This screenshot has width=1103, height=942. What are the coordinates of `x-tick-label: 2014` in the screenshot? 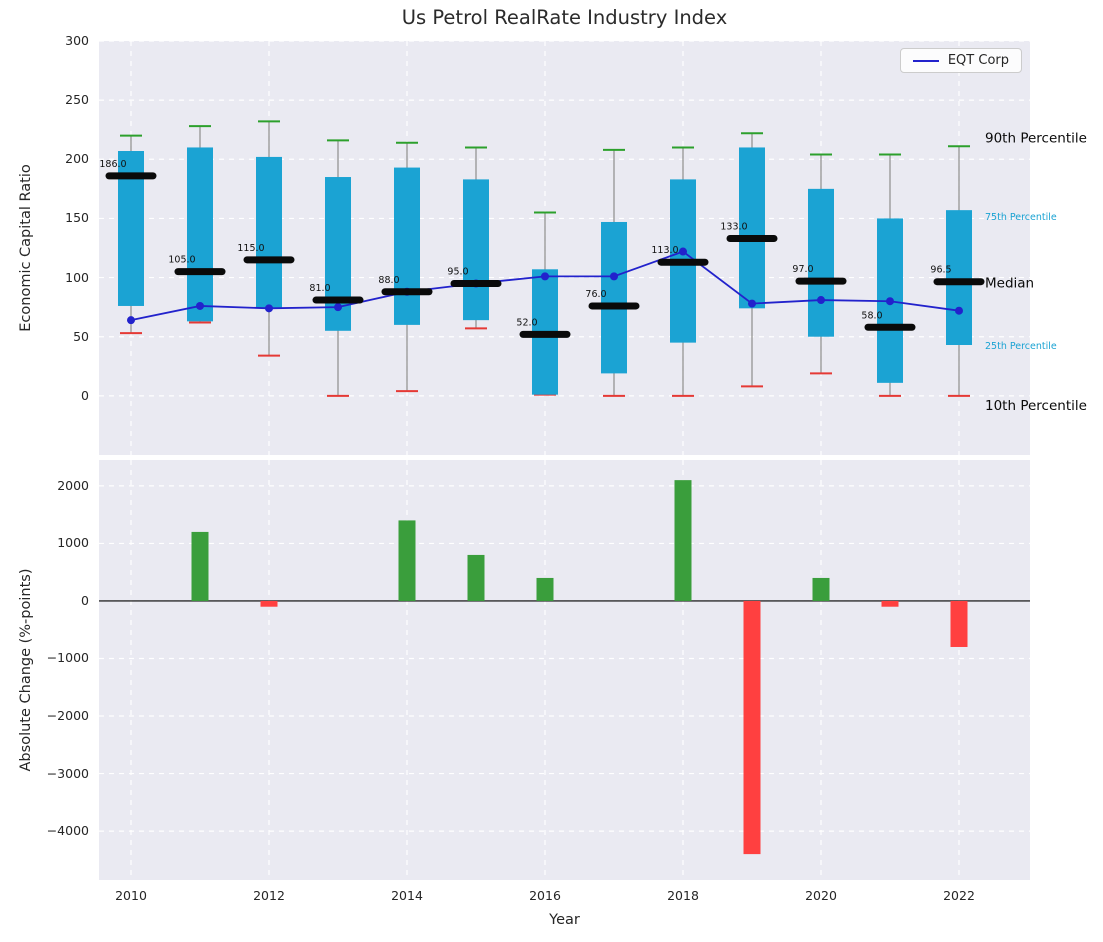 It's located at (407, 895).